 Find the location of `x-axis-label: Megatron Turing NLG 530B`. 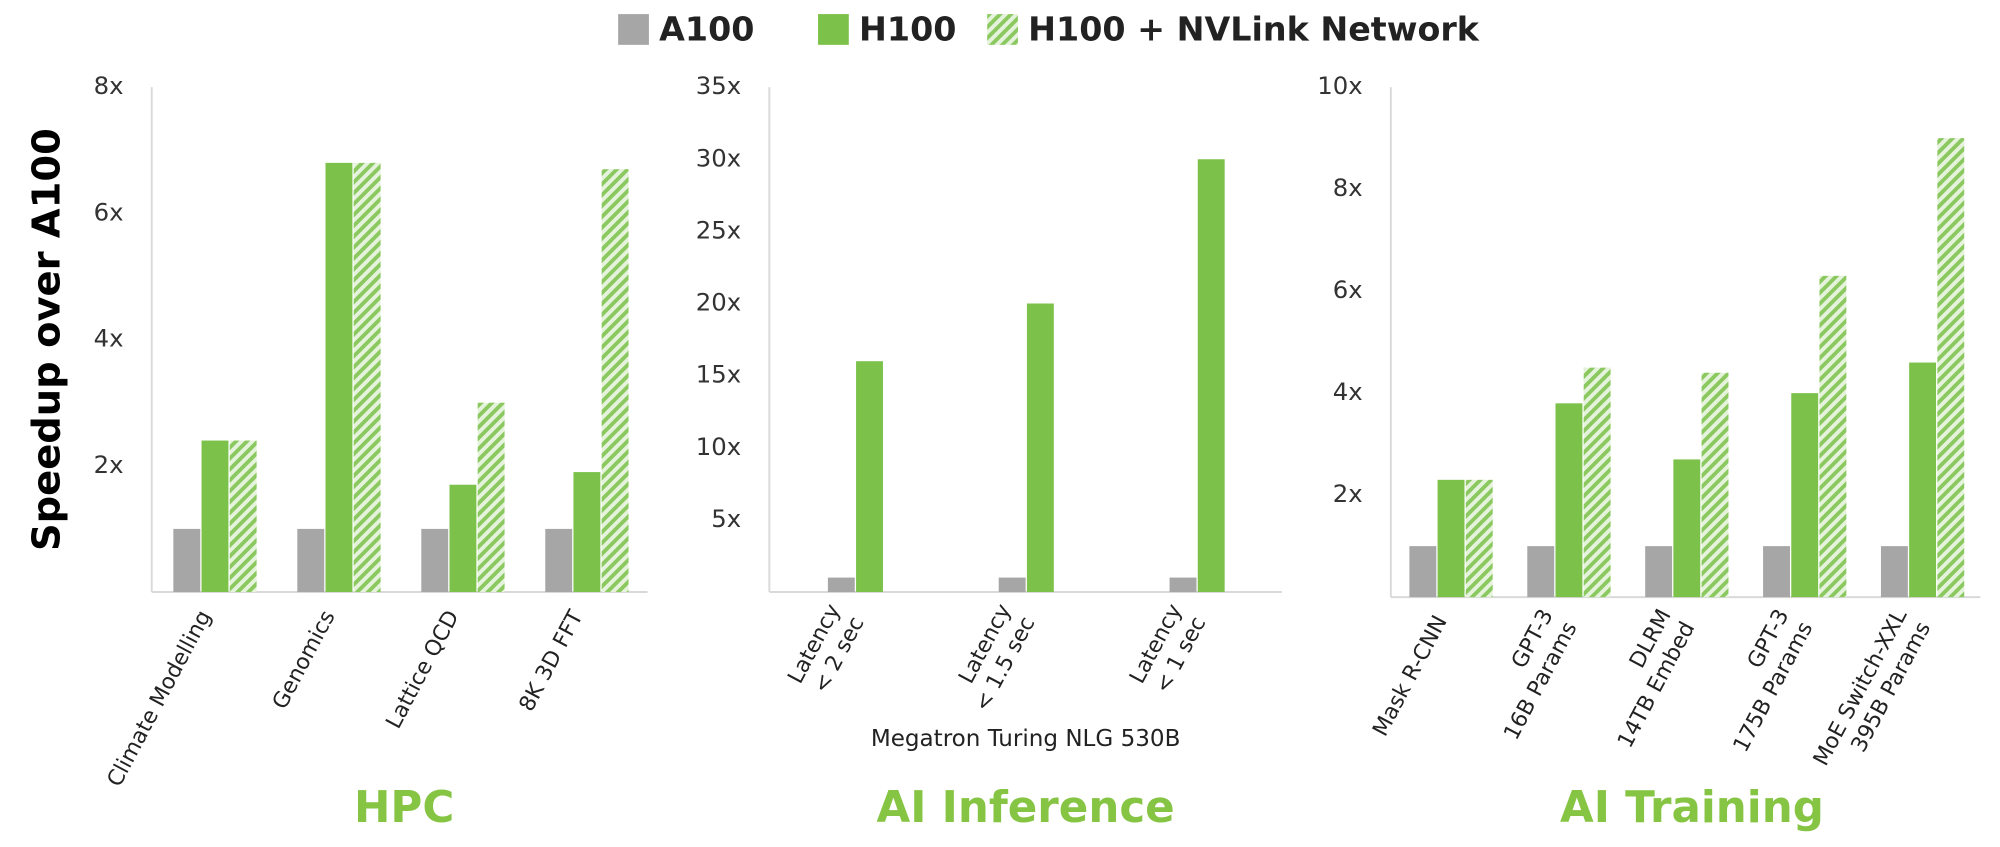

x-axis-label: Megatron Turing NLG 530B is located at coordinates (1026, 739).